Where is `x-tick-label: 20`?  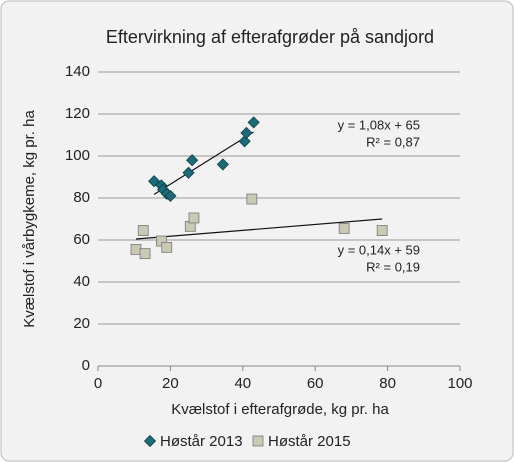 x-tick-label: 20 is located at coordinates (170, 383).